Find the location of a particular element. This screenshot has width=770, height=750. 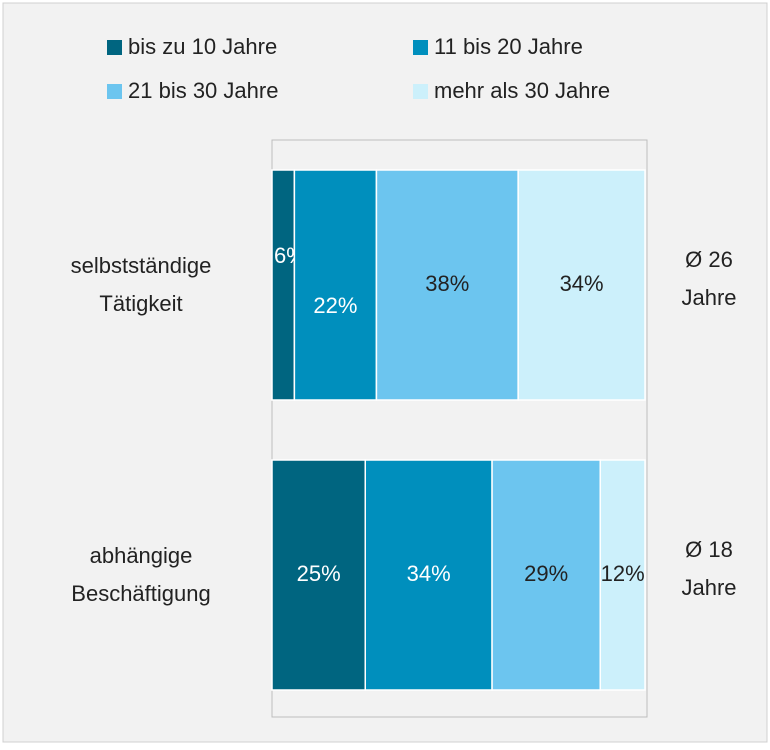

category-label: Beschäftigung is located at coordinates (140, 593).